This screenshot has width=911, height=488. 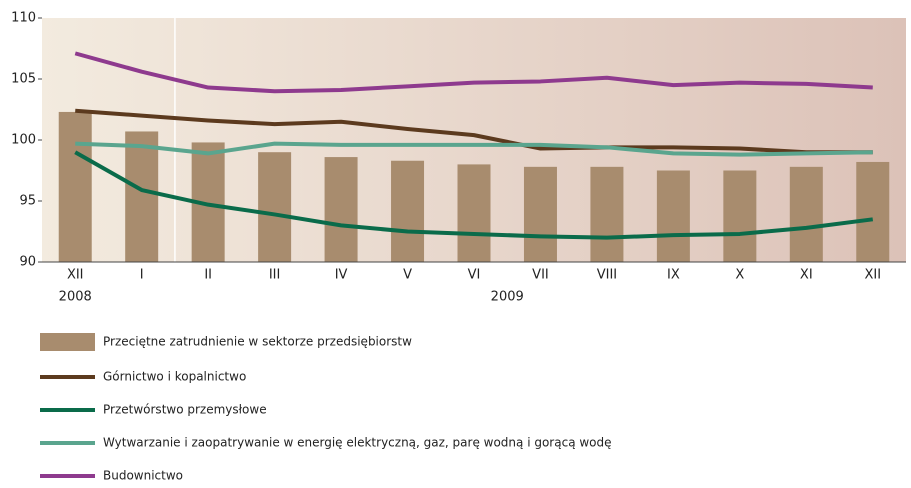 What do you see at coordinates (75, 297) in the screenshot?
I see `x-group-label: 2008` at bounding box center [75, 297].